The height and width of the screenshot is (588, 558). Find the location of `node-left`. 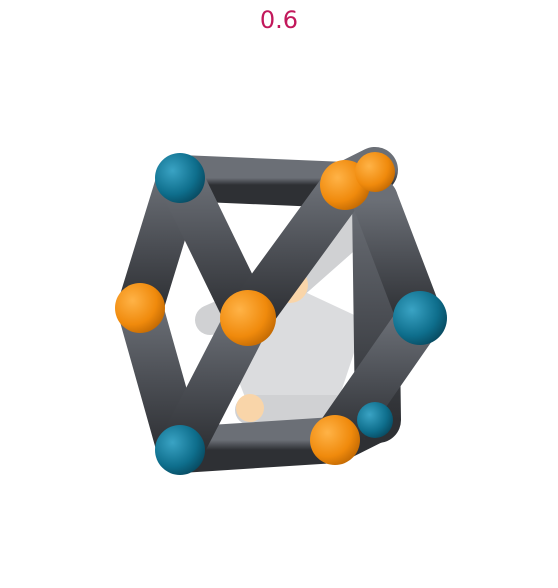

node-left is located at coordinates (140, 308).